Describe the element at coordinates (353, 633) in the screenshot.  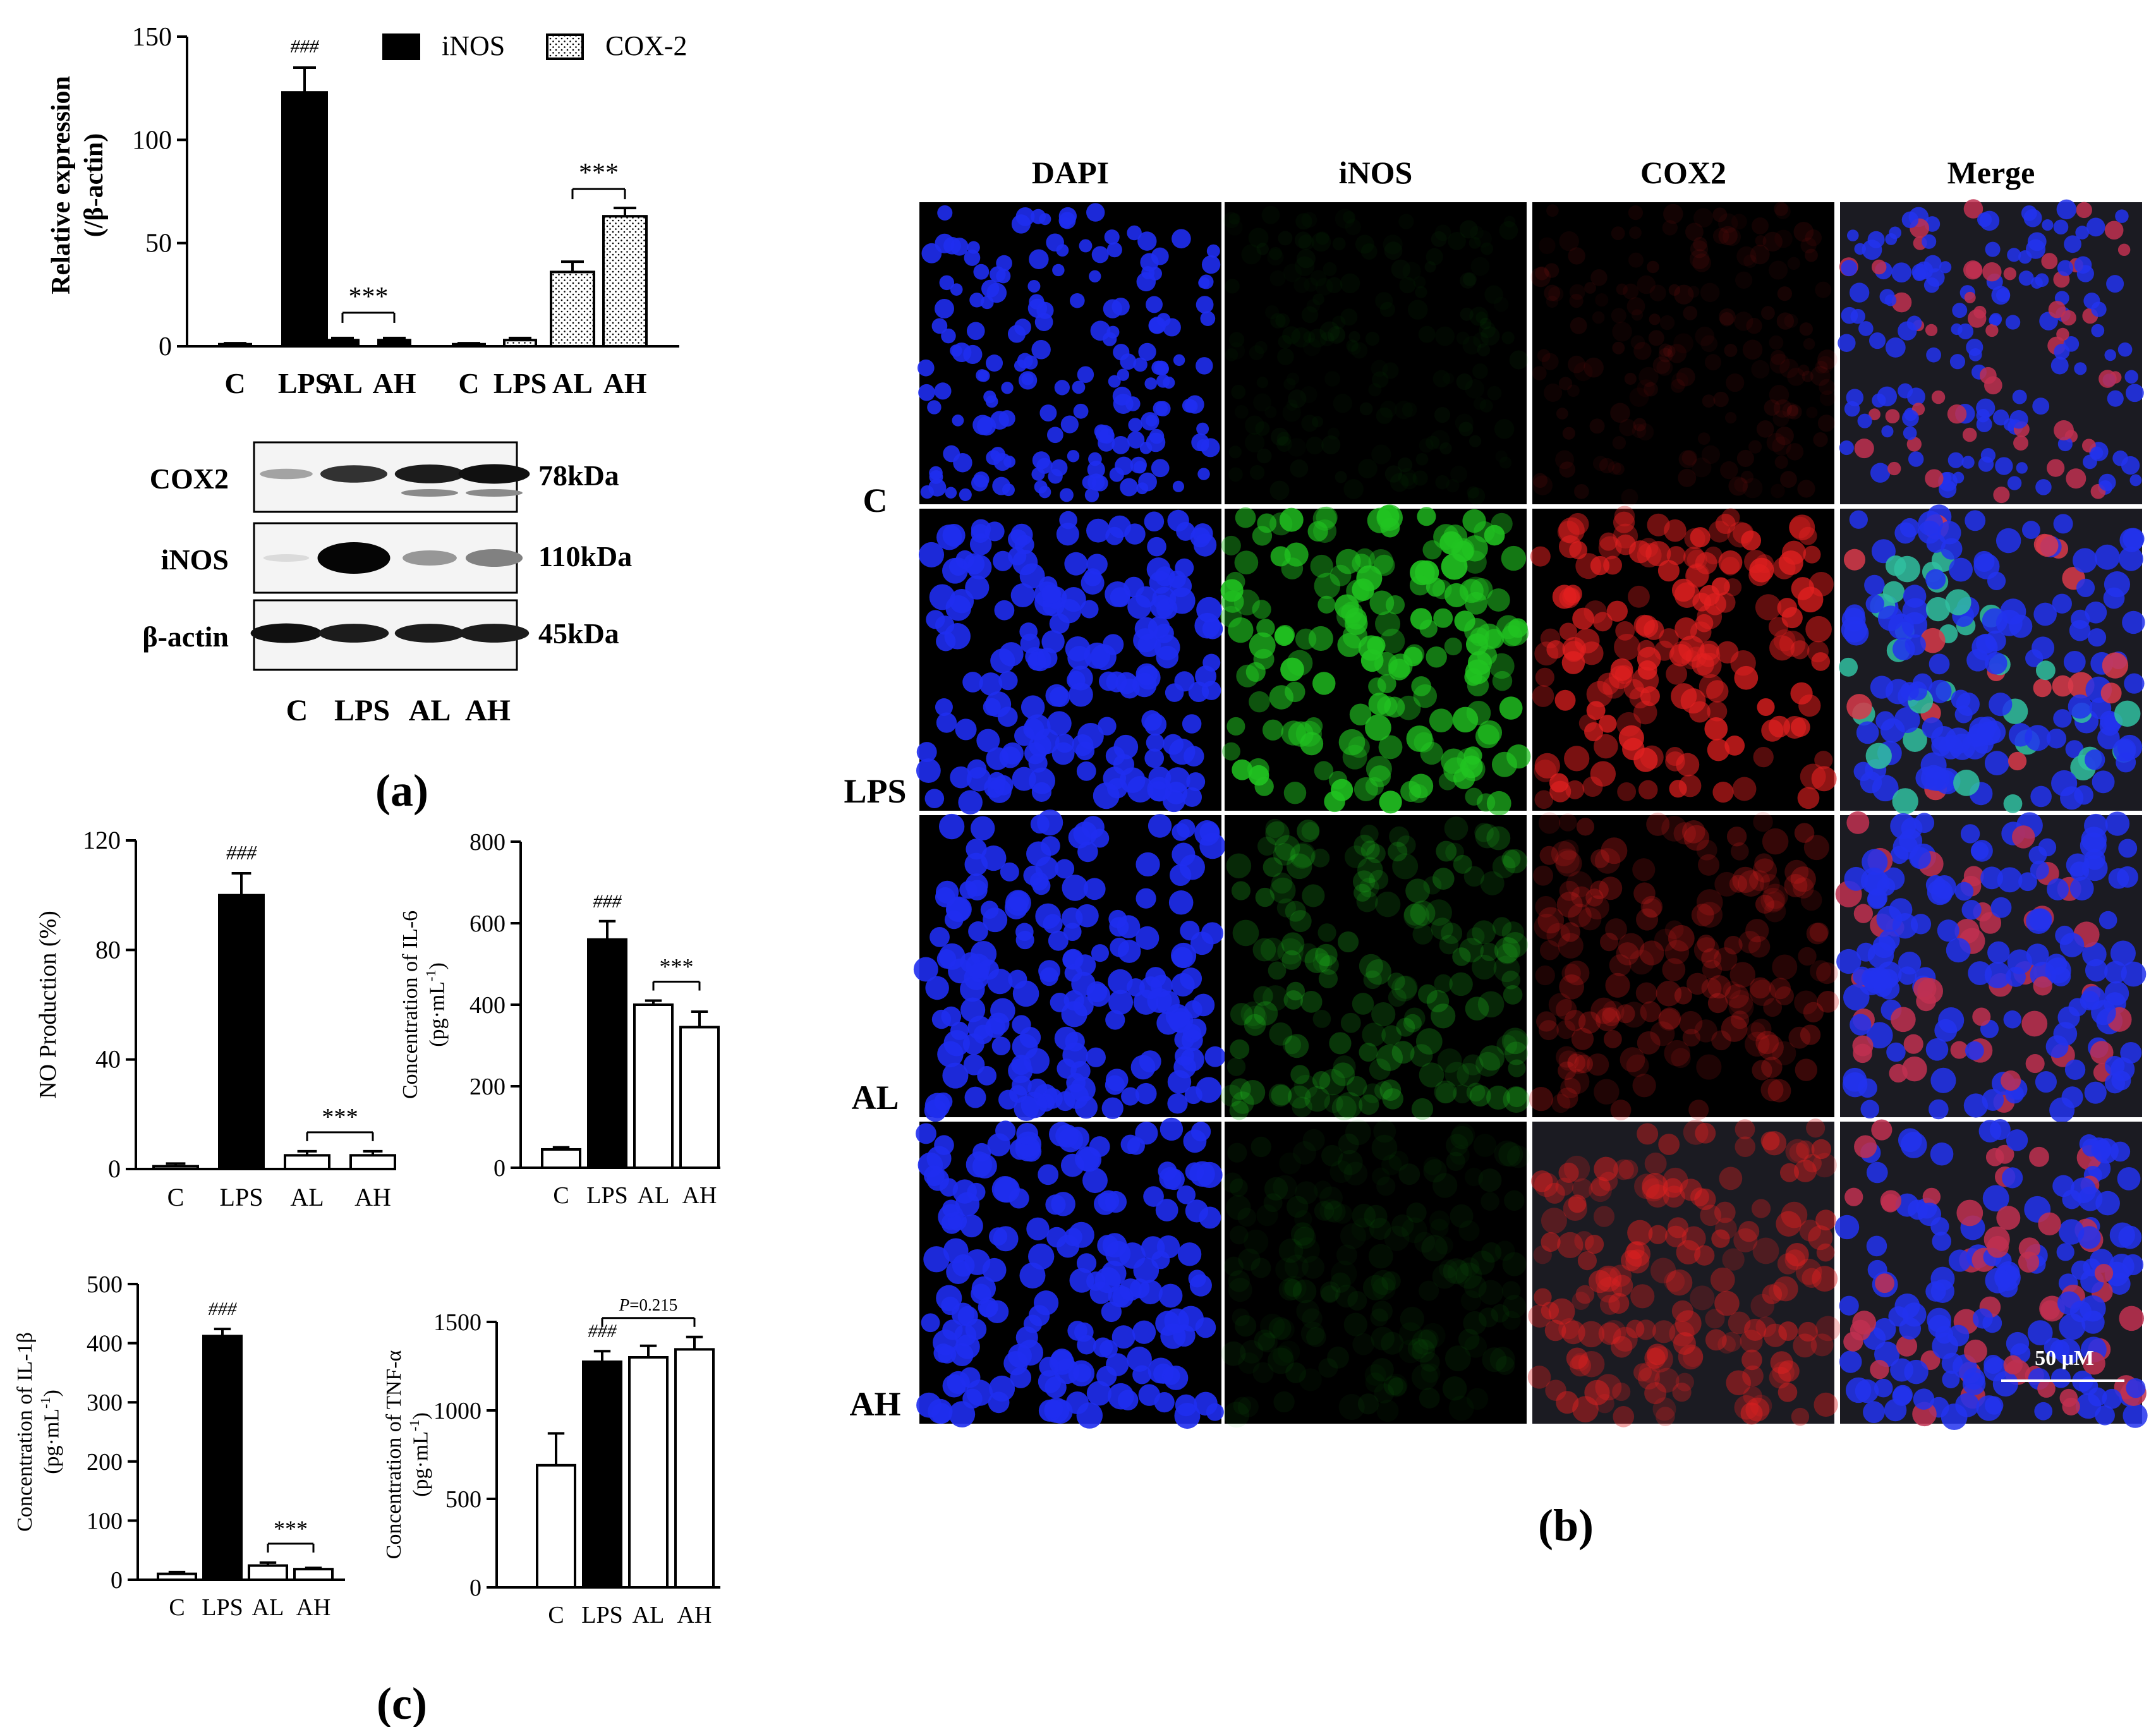
I see `blot-band` at that location.